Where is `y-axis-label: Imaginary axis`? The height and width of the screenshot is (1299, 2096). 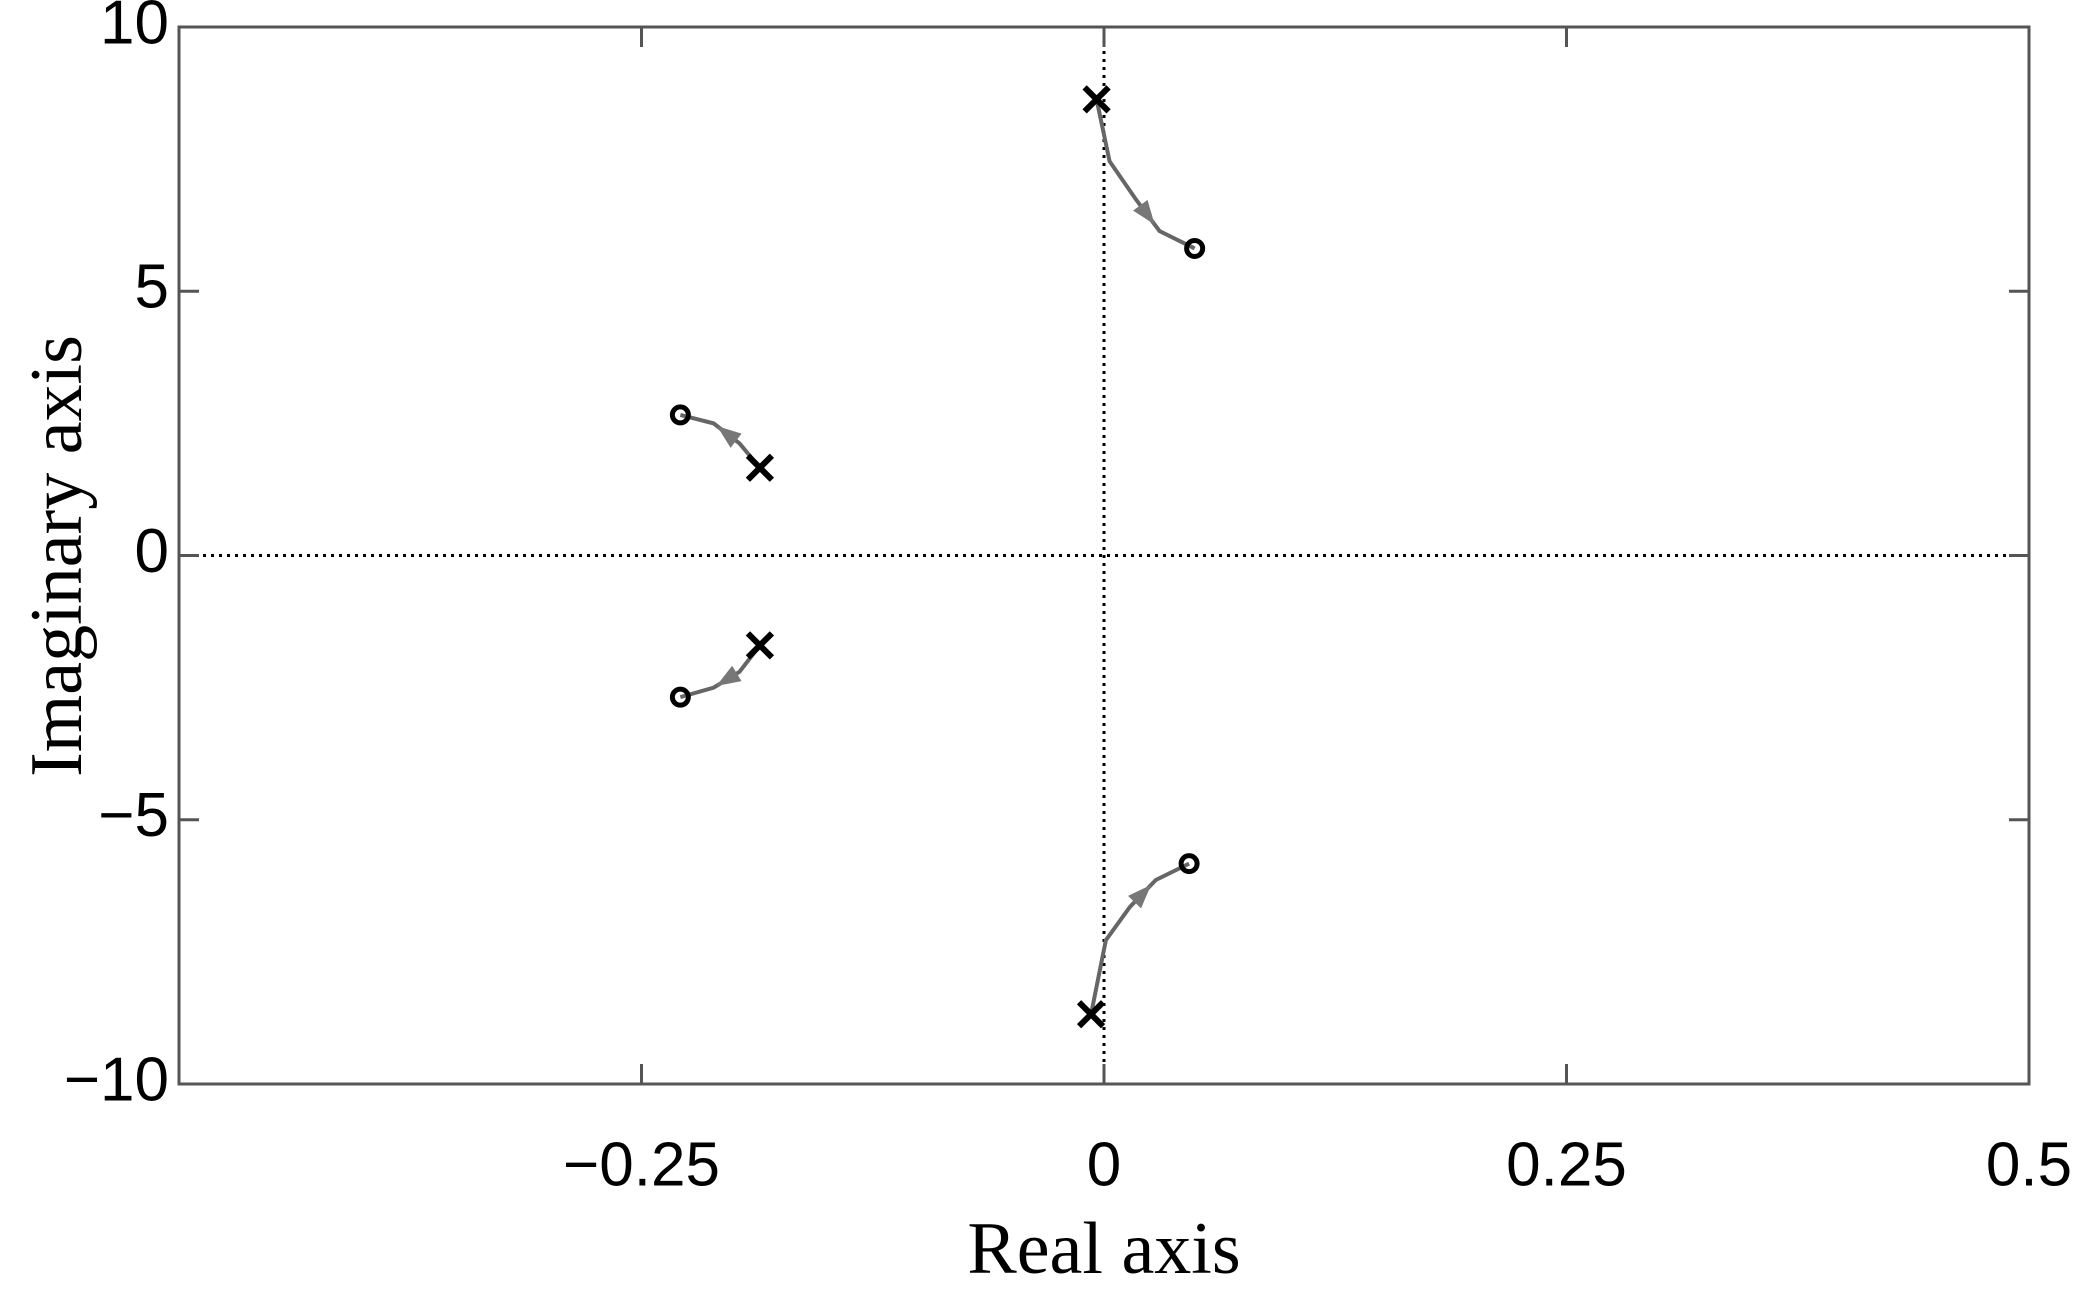
y-axis-label: Imaginary axis is located at coordinates (57, 556).